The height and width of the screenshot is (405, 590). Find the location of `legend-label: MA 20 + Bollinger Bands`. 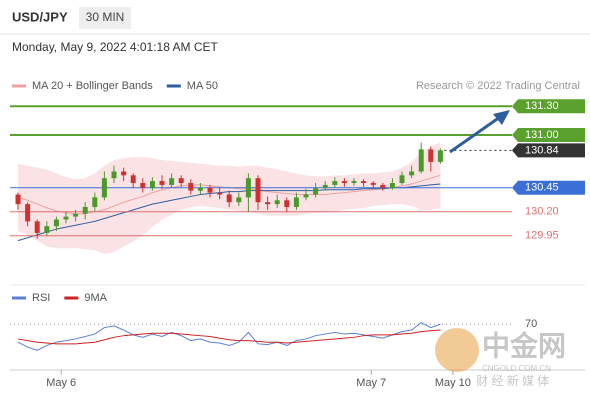

legend-label: MA 20 + Bollinger Bands is located at coordinates (92, 86).